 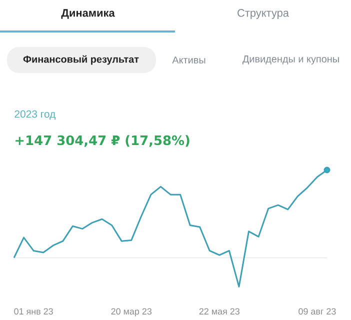 I want to click on x-tick-label: 20 мар 23, so click(x=131, y=312).